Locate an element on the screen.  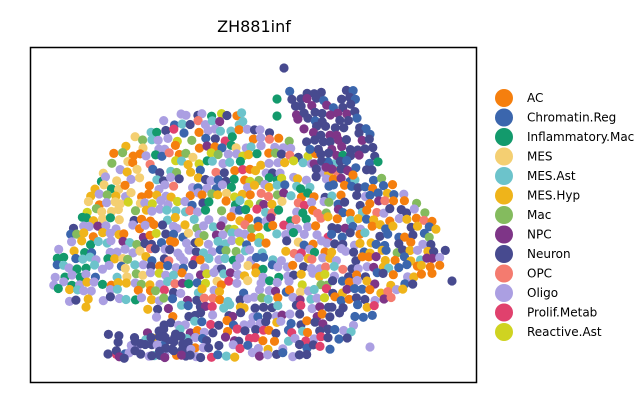
chart-title: ZH881inf is located at coordinates (254, 26).